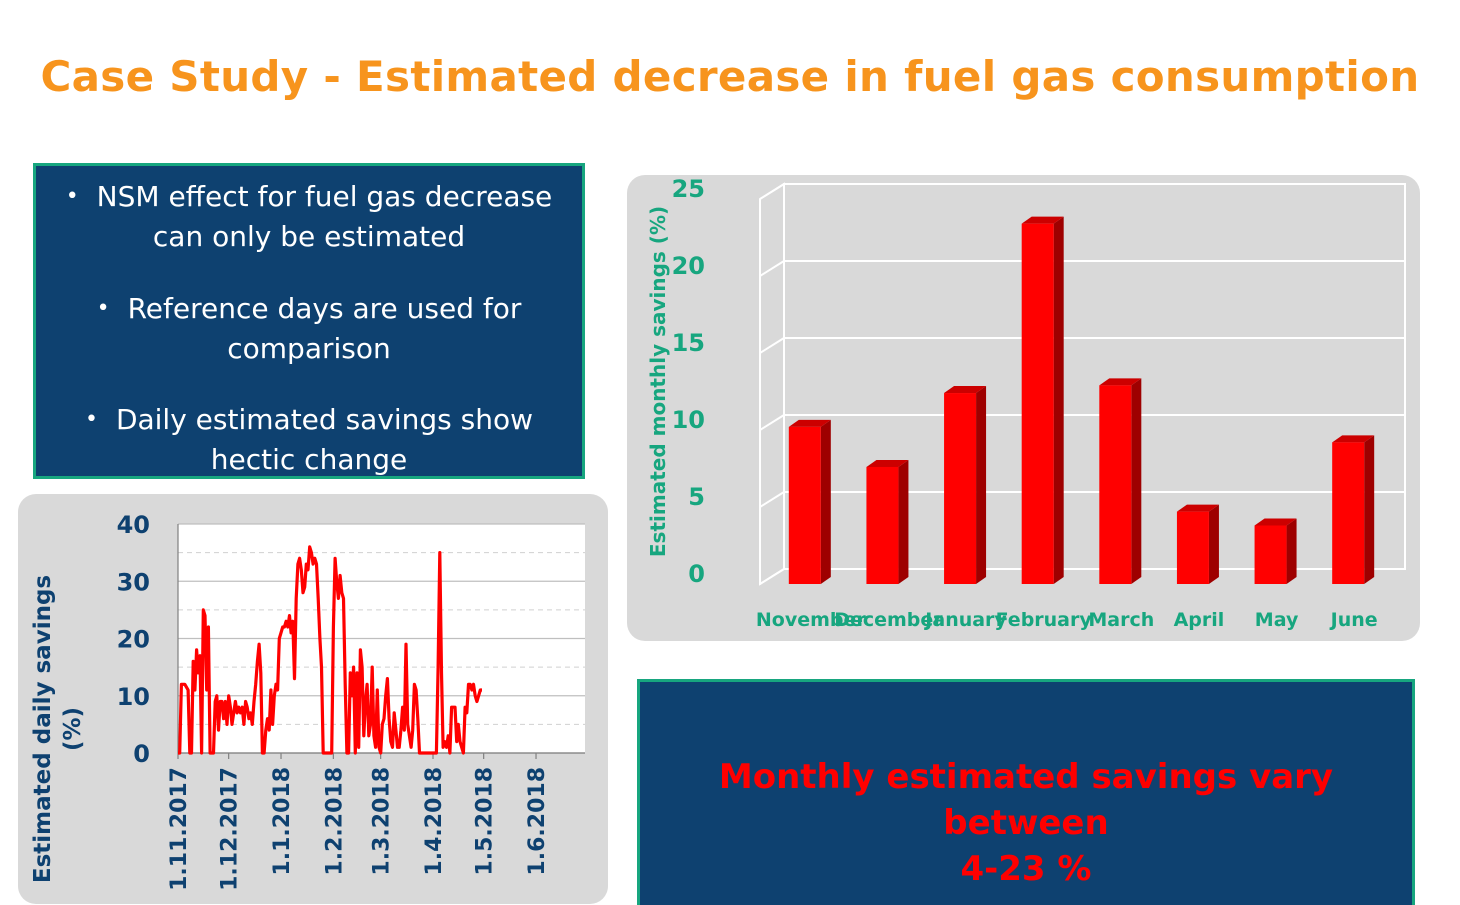  I want to click on summary-line-1: Monthly estimated savings vary between, so click(1026, 800).